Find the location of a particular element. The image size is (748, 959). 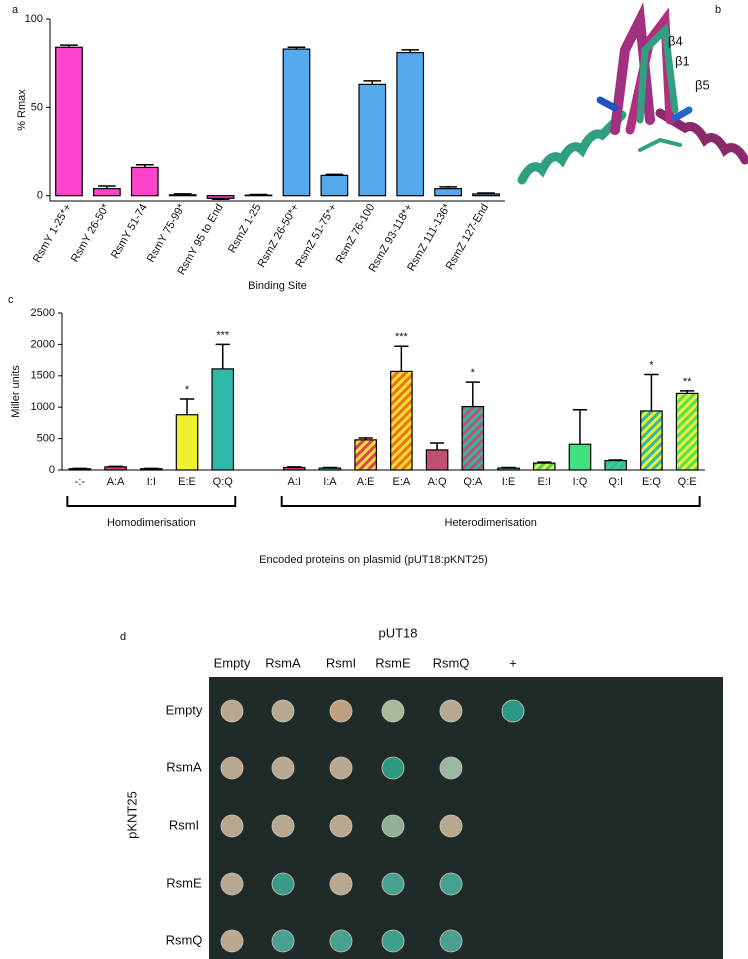

y-tick-label: 1000 is located at coordinates (43, 407).